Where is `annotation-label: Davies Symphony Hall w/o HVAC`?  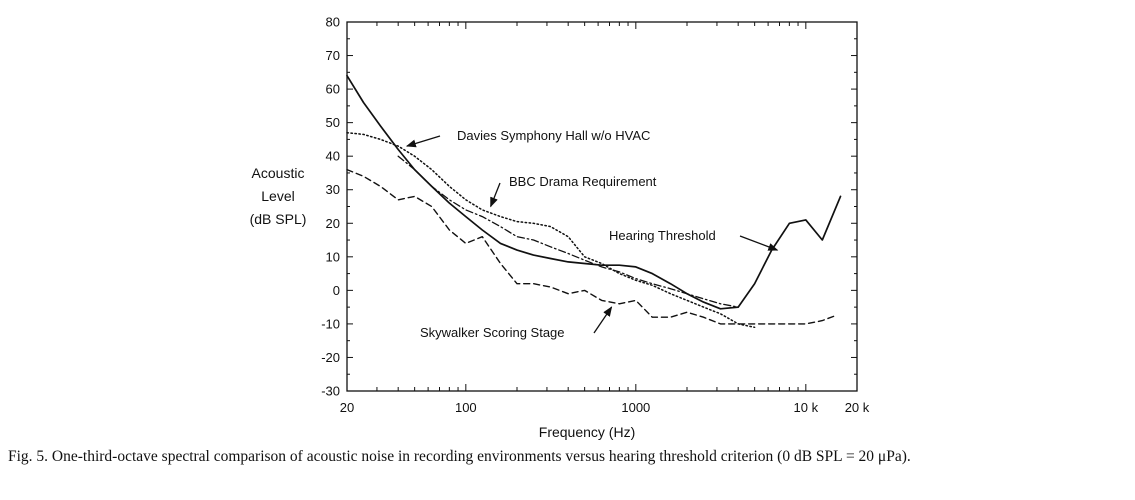
annotation-label: Davies Symphony Hall w/o HVAC is located at coordinates (553, 135).